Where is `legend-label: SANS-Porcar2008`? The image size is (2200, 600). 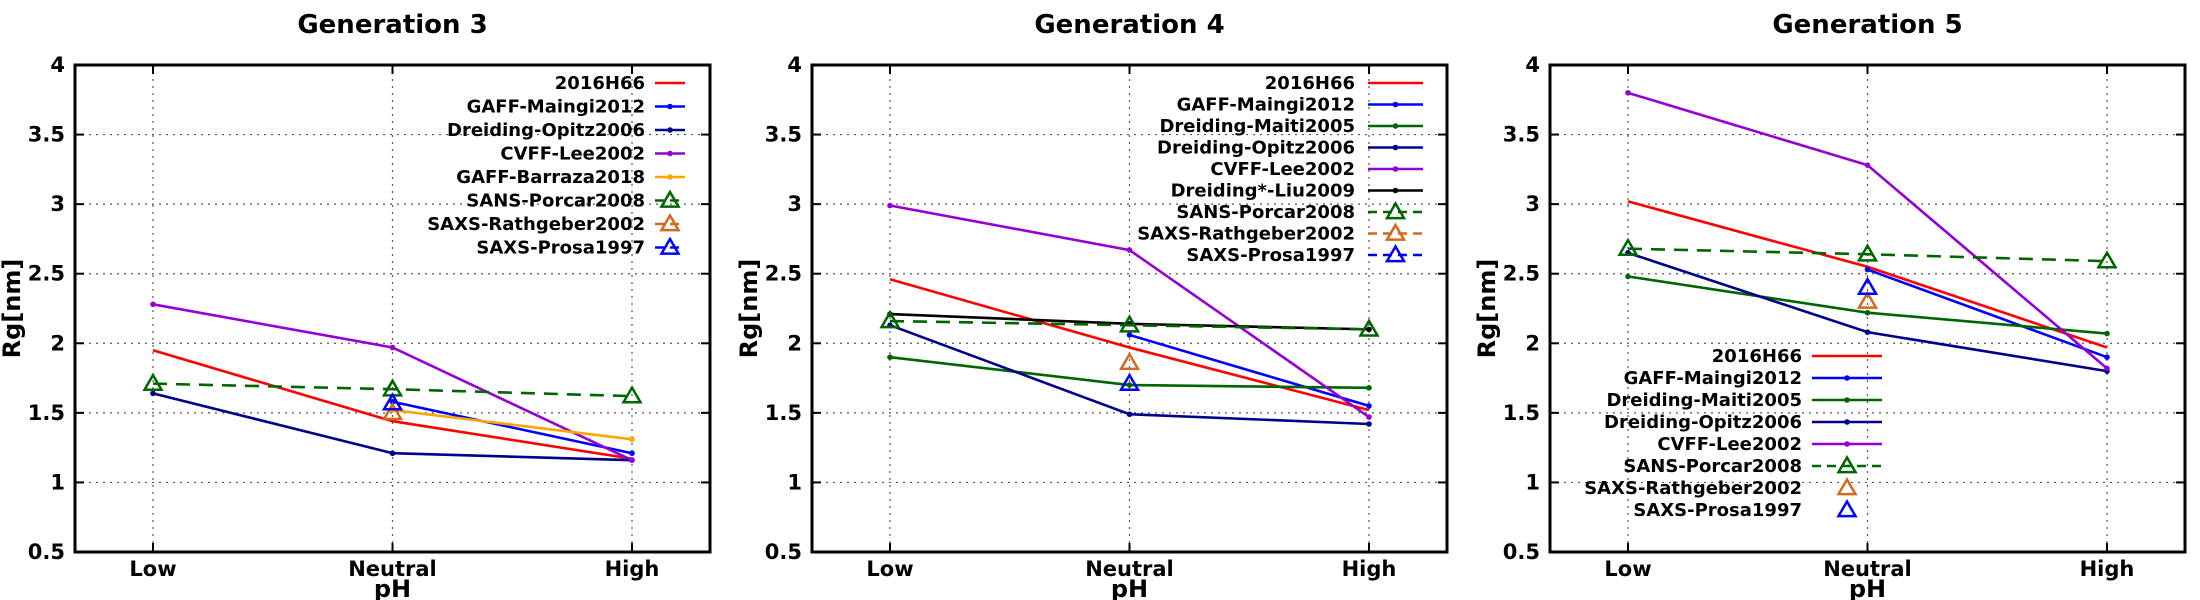
legend-label: SANS-Porcar2008 is located at coordinates (1265, 212).